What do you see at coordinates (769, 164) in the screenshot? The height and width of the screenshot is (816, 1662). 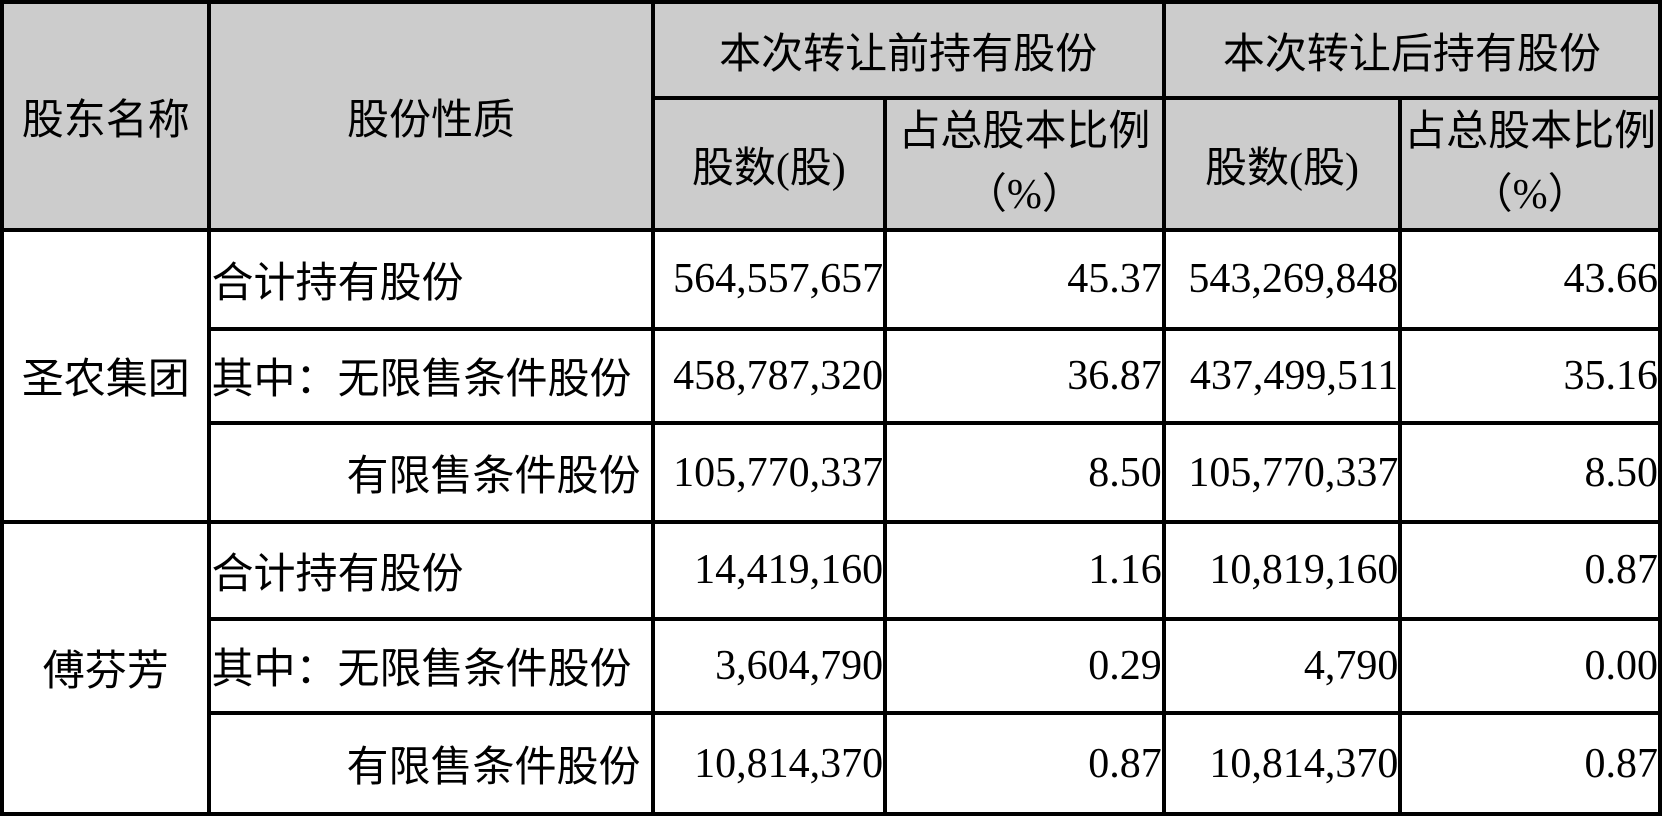 I see `header-before-shares: 股数(股)` at bounding box center [769, 164].